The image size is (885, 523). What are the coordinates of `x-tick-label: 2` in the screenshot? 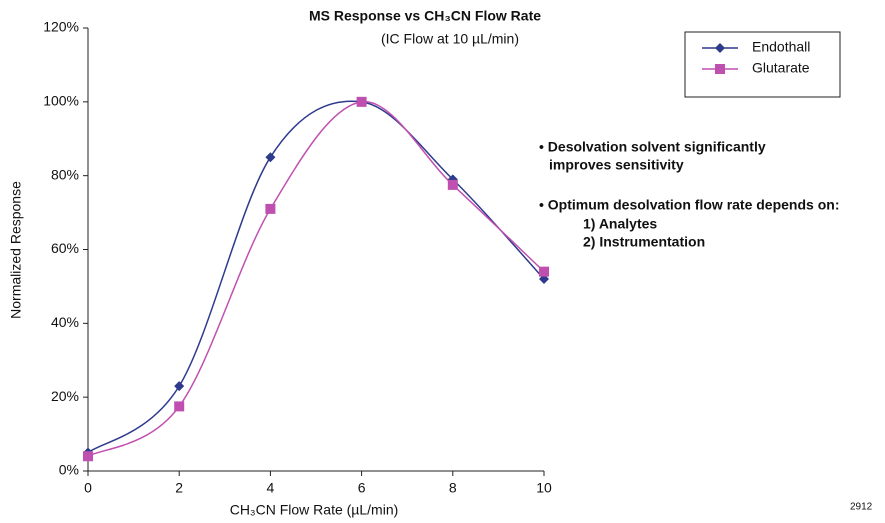 It's located at (179, 488).